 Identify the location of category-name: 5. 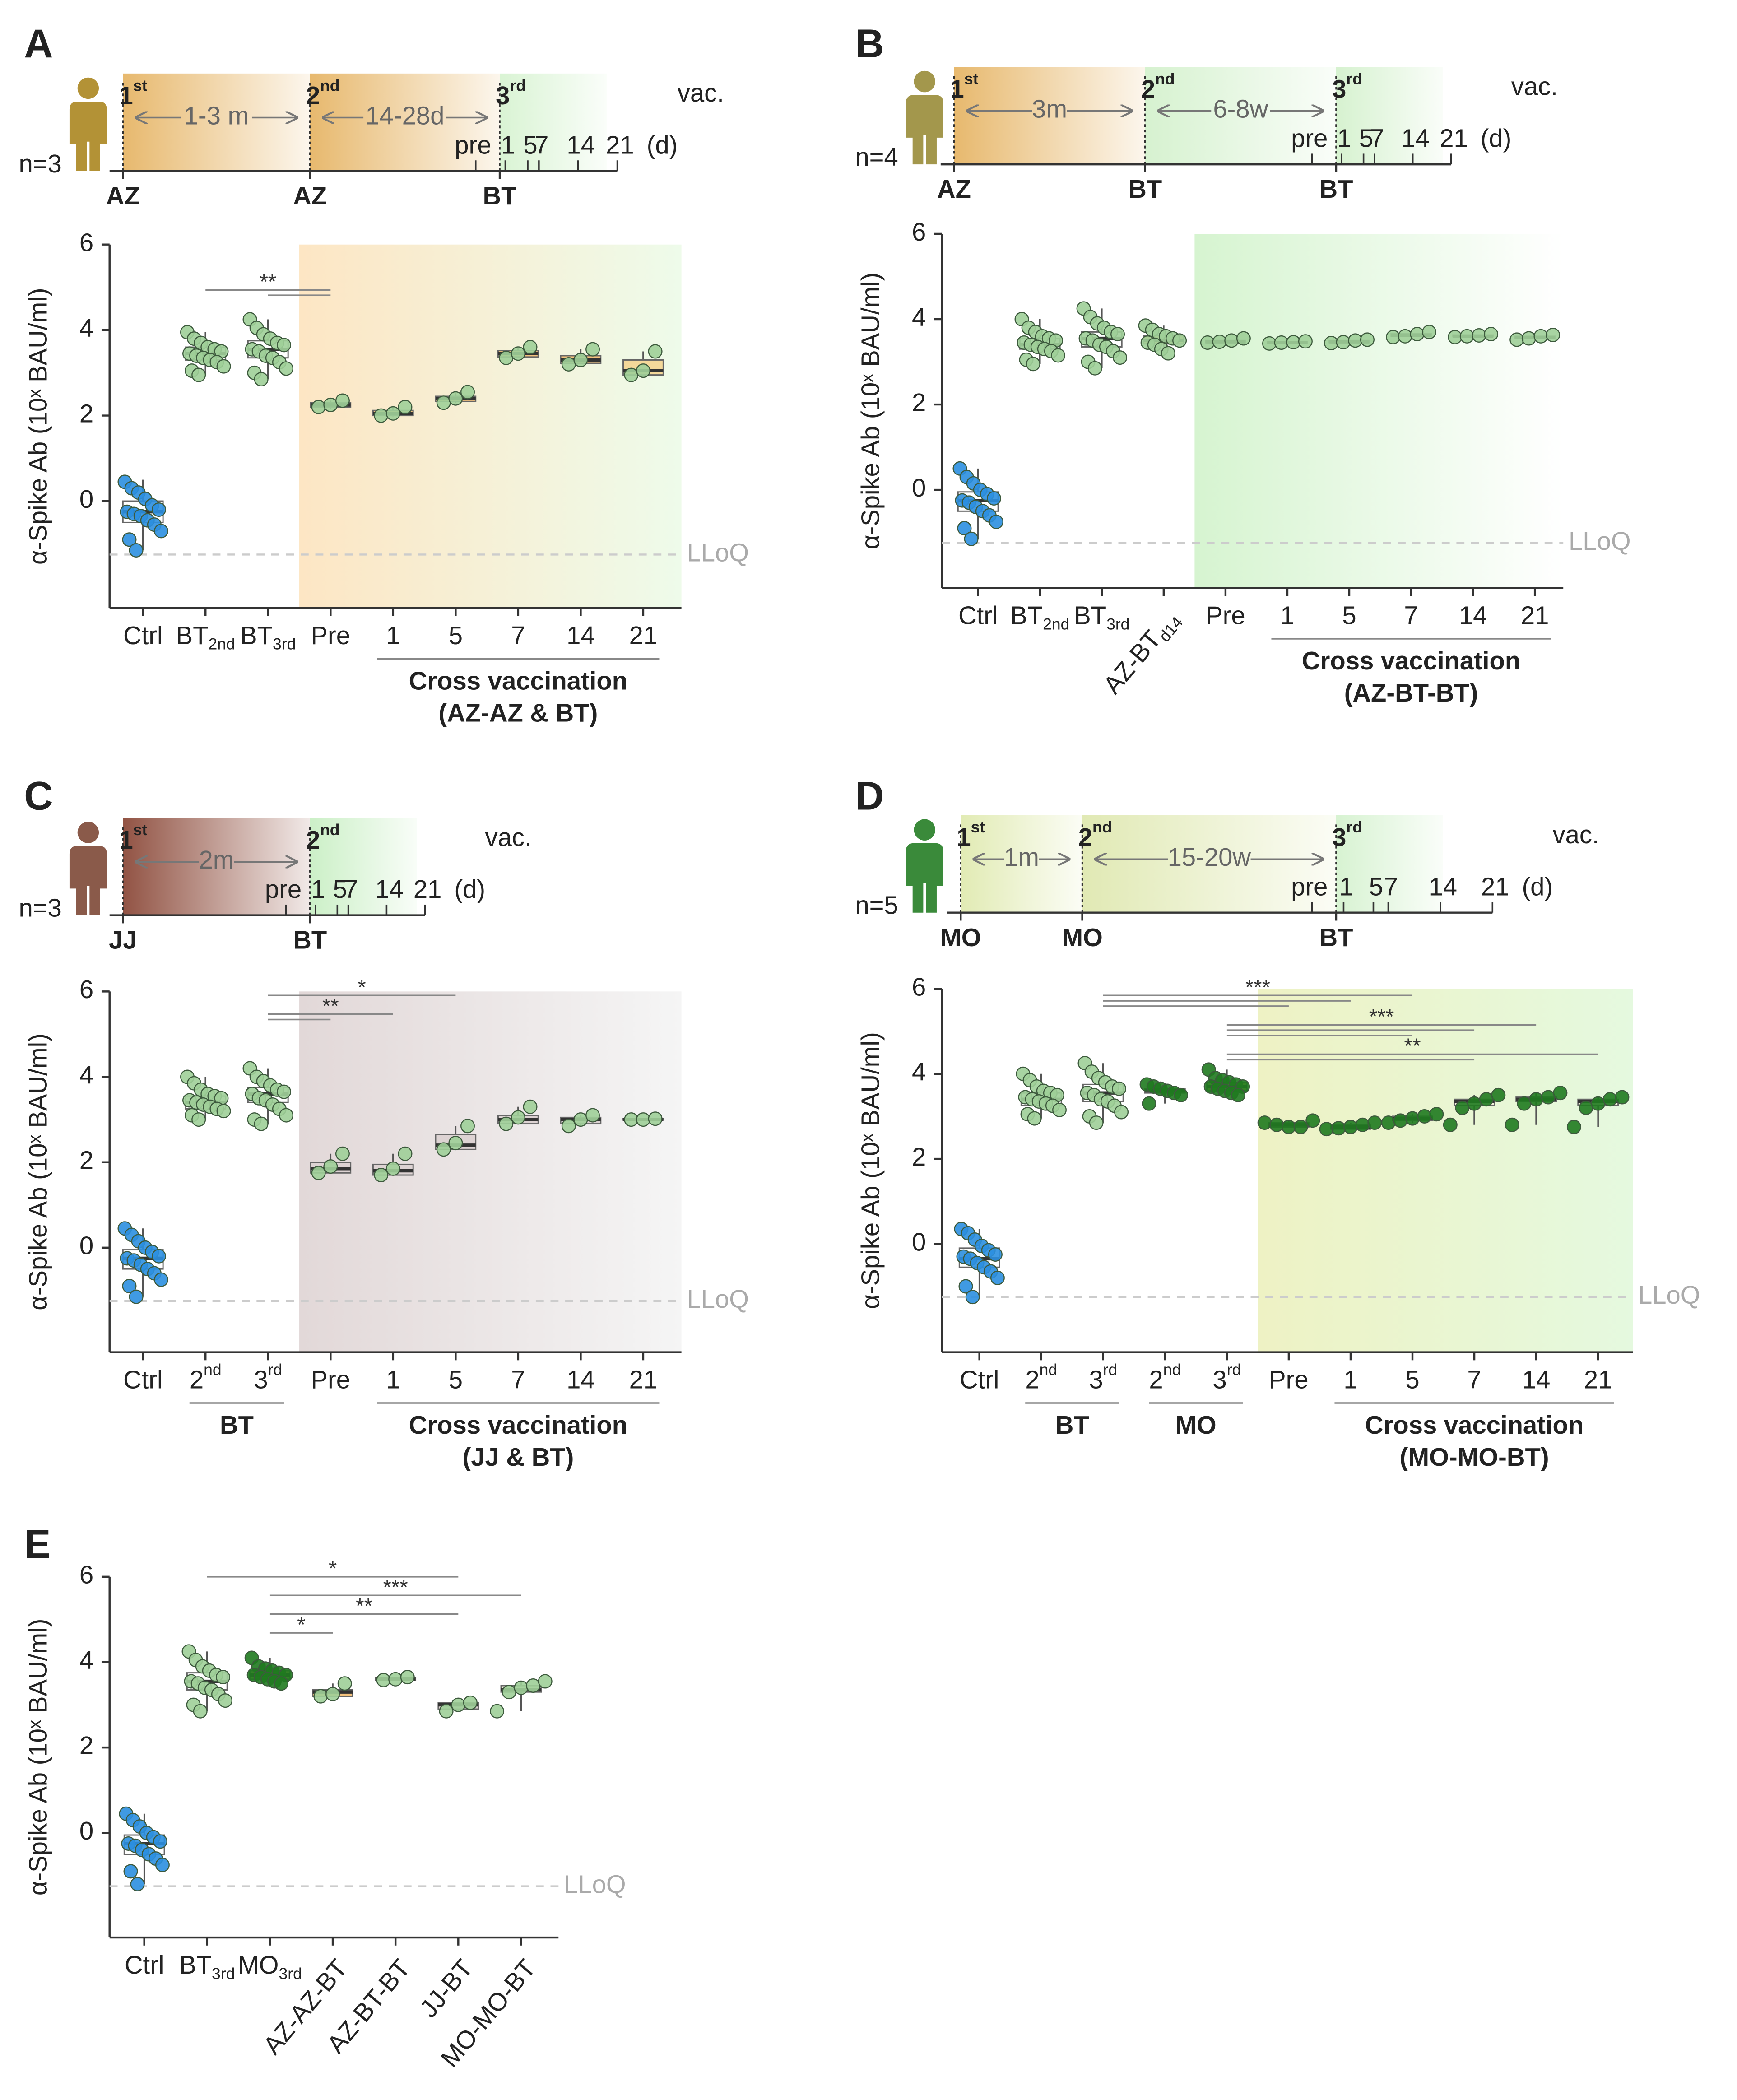
(456, 1380).